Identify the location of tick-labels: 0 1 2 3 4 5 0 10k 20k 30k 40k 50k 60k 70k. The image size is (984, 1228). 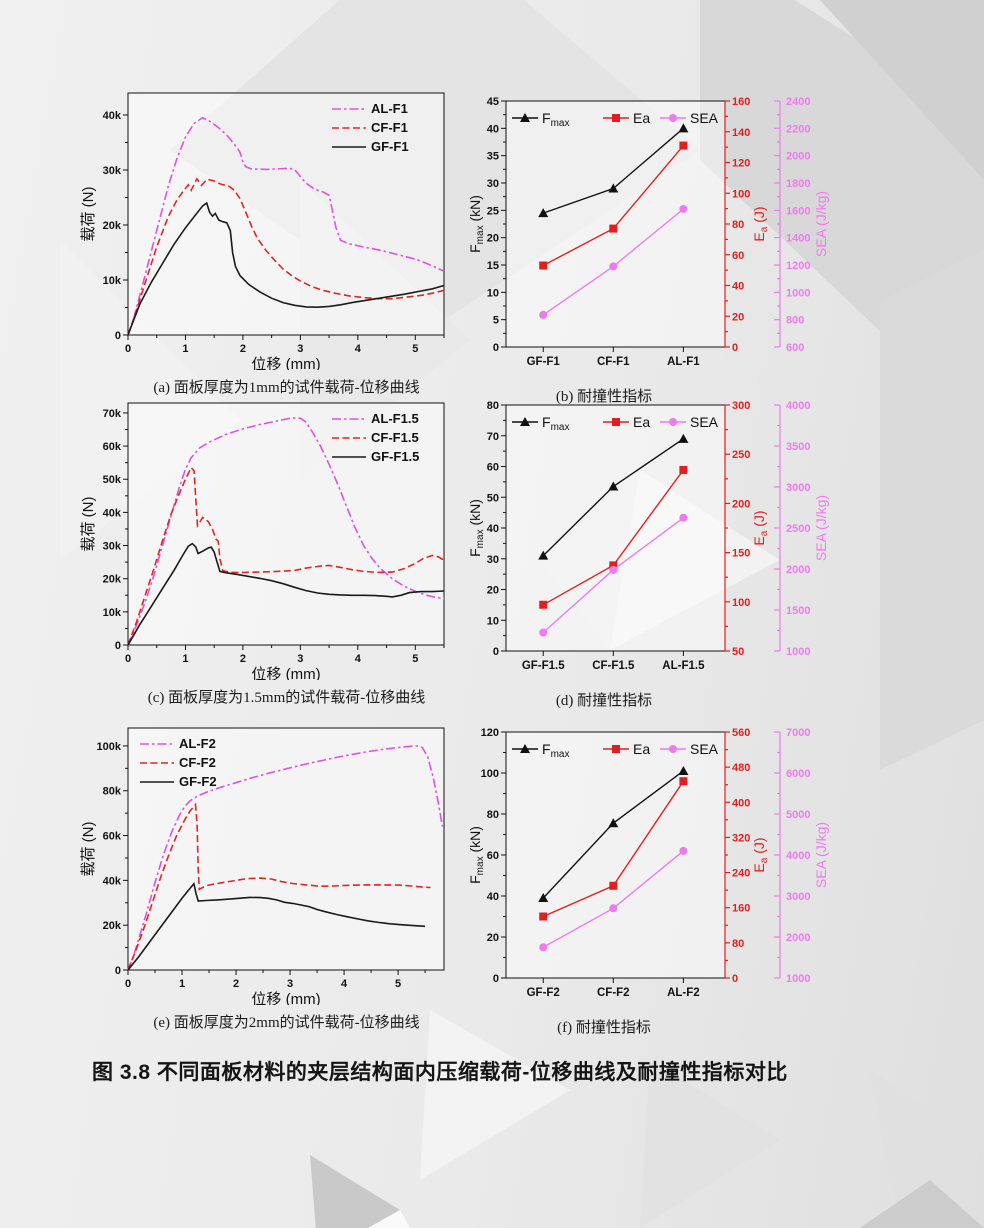
(261, 536).